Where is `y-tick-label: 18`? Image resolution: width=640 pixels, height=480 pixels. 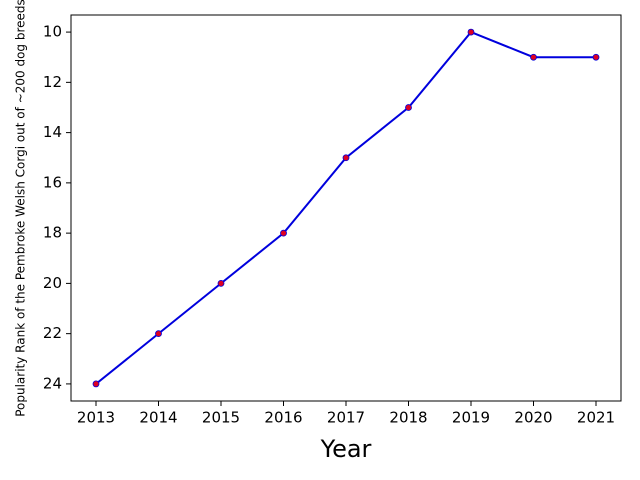 y-tick-label: 18 is located at coordinates (52, 233).